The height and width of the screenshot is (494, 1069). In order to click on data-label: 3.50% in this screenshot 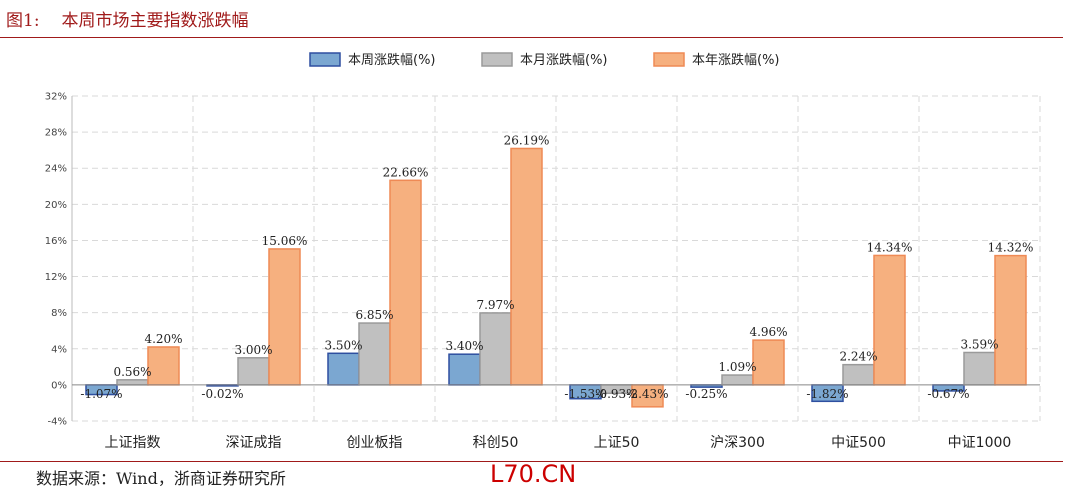, I will do `click(343, 345)`.